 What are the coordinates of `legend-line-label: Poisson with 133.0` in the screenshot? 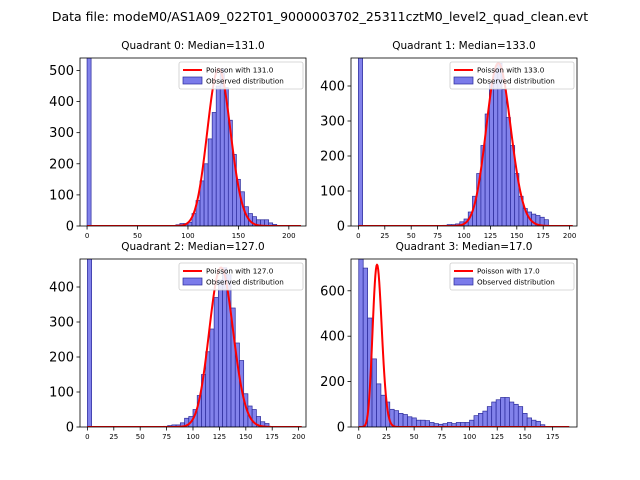 It's located at (511, 70).